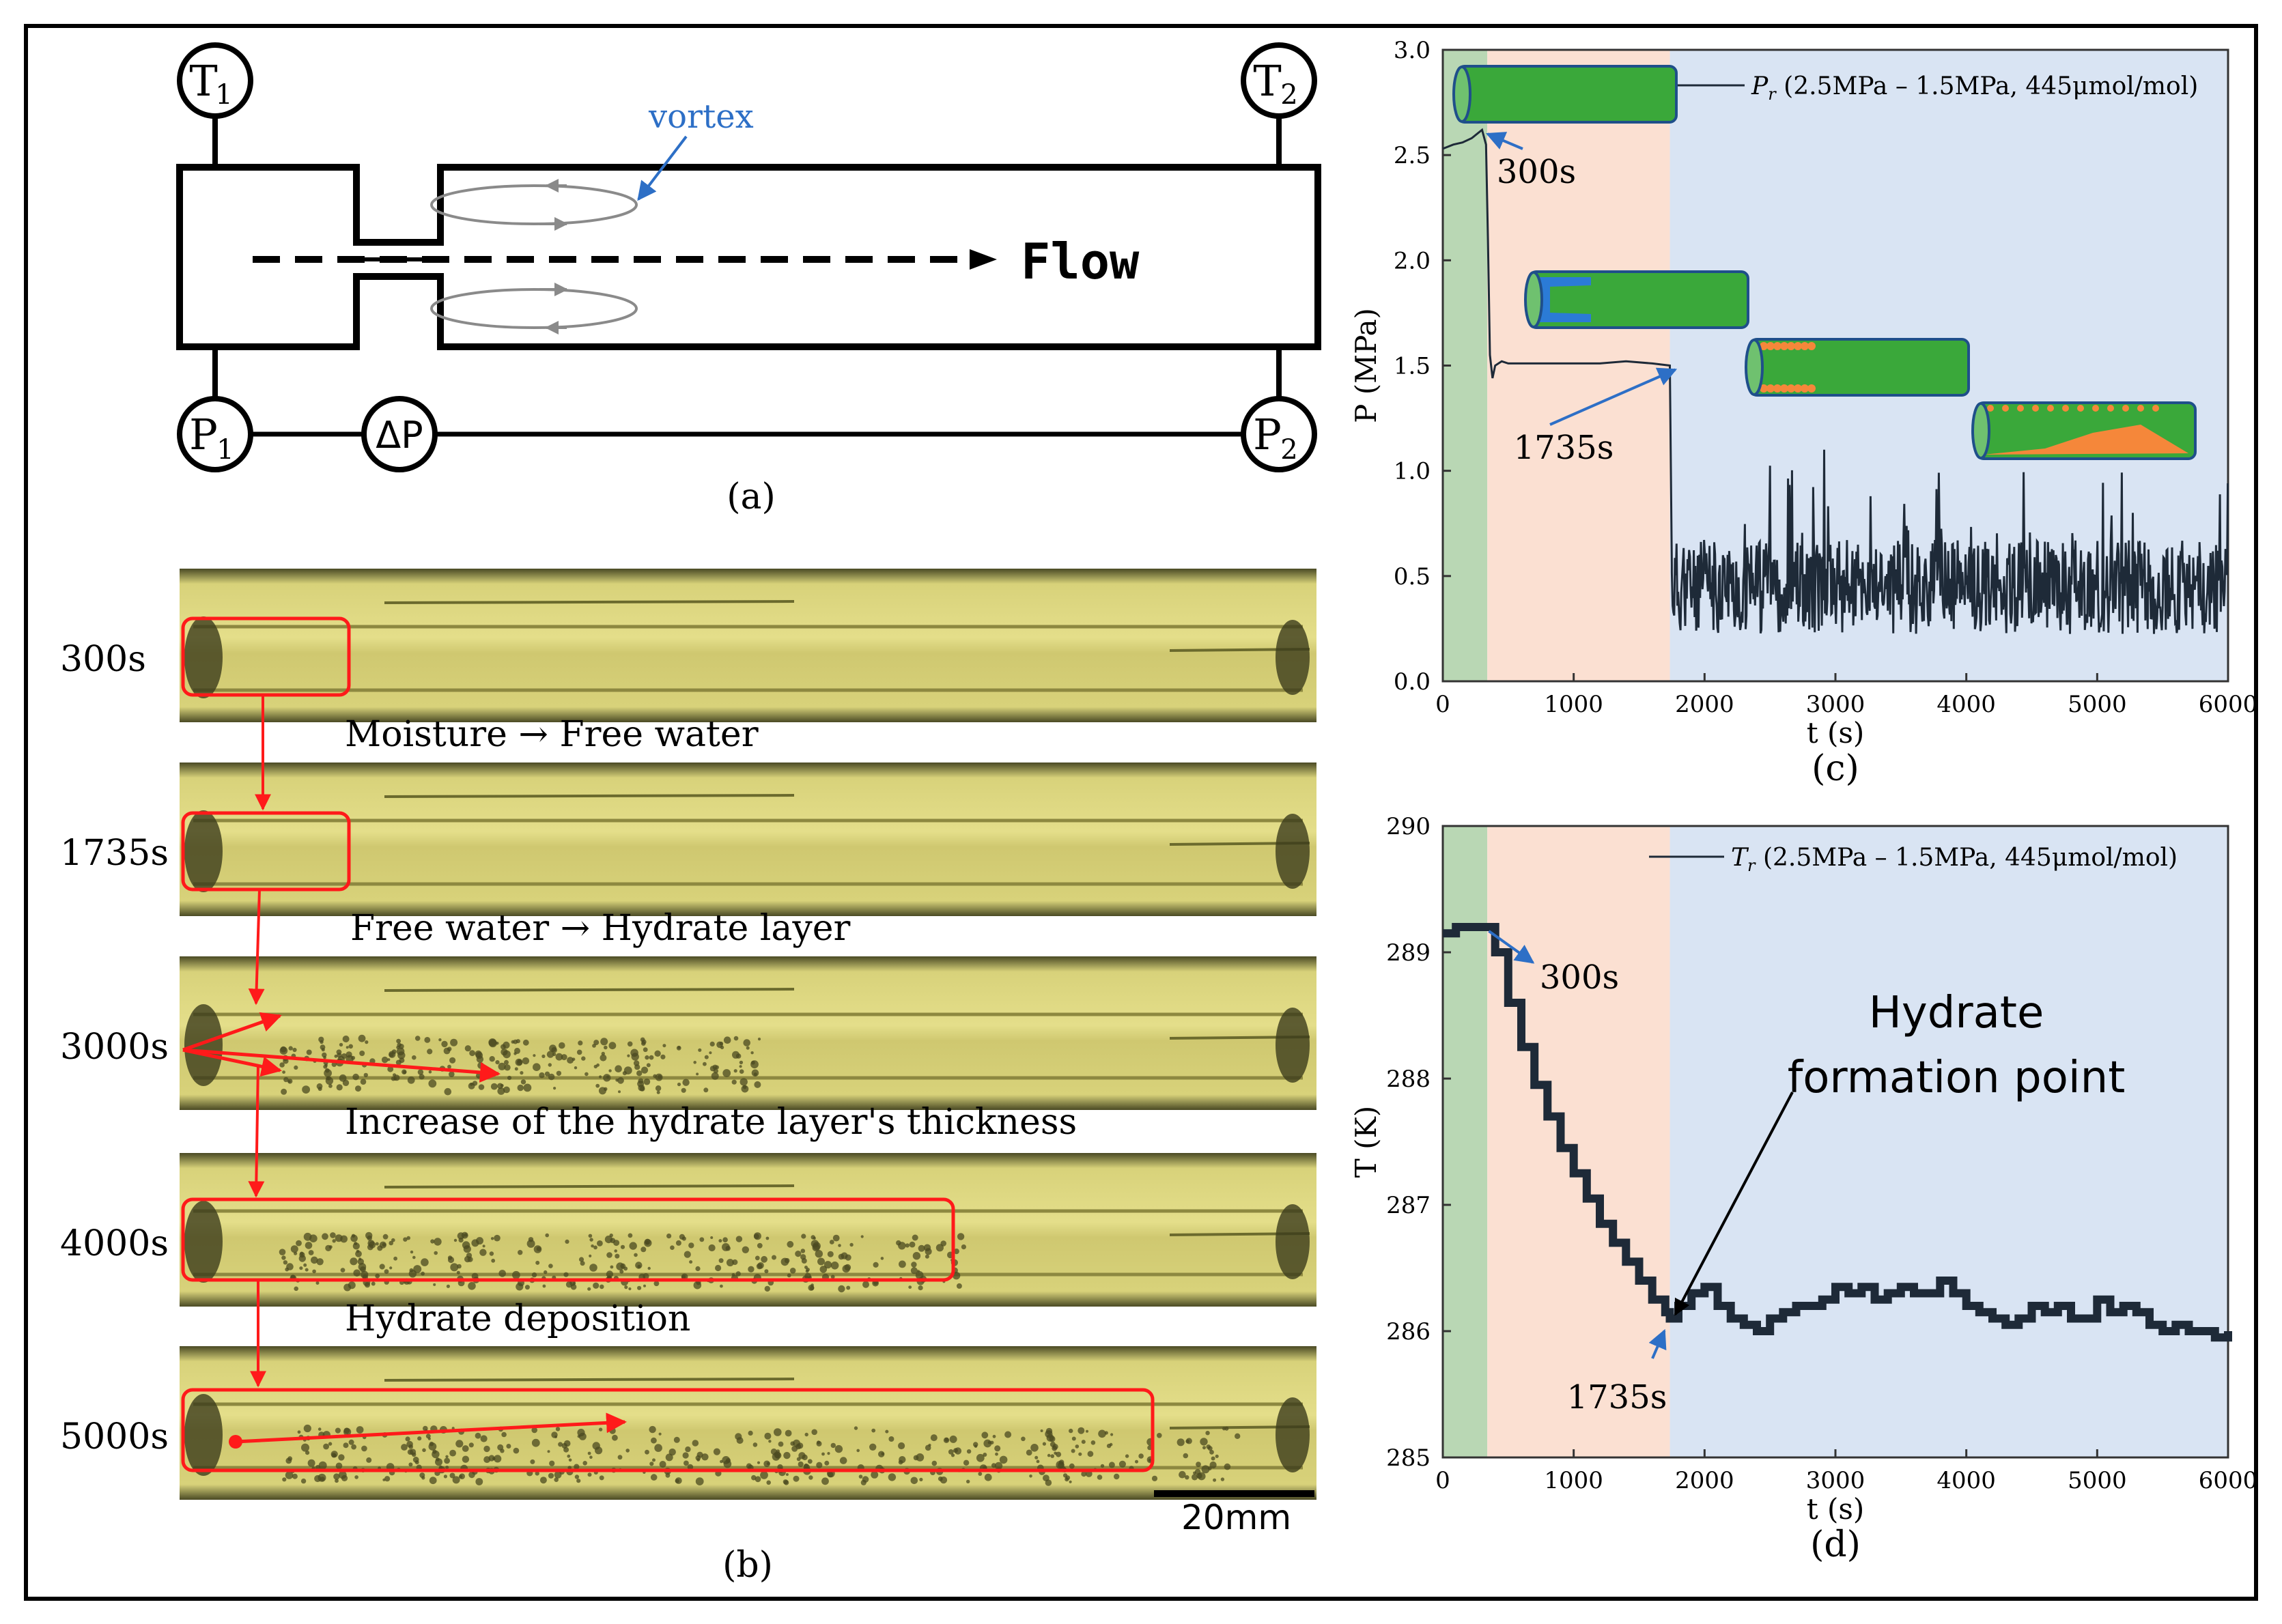 This screenshot has height=1624, width=2282. I want to click on panel-a: vortex Flow T 1 T 2 P 1 ΔP P 2, so click(749, 279).